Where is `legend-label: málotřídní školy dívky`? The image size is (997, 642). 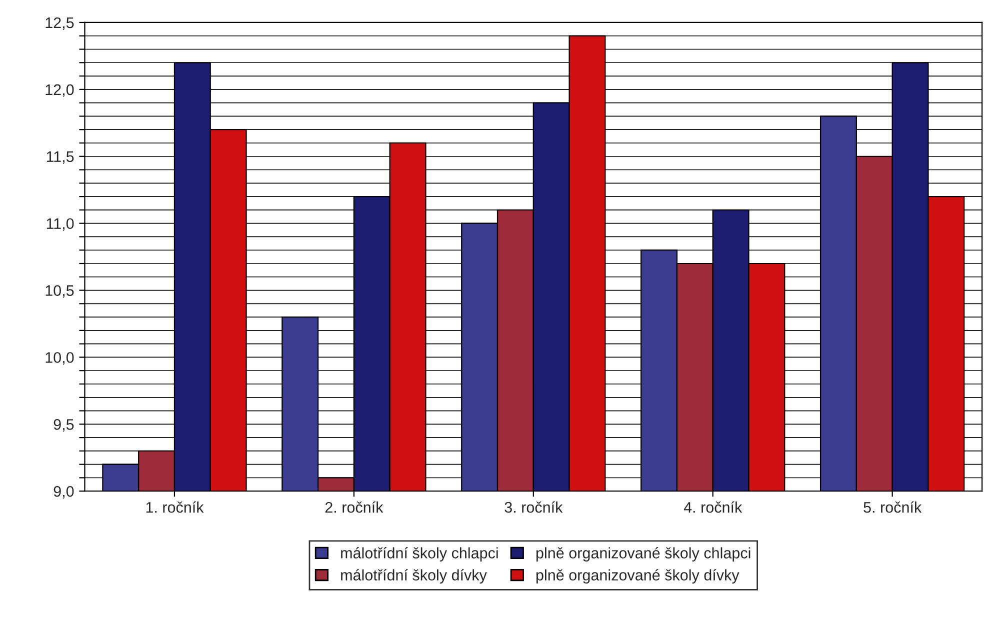
legend-label: málotřídní školy dívky is located at coordinates (414, 576).